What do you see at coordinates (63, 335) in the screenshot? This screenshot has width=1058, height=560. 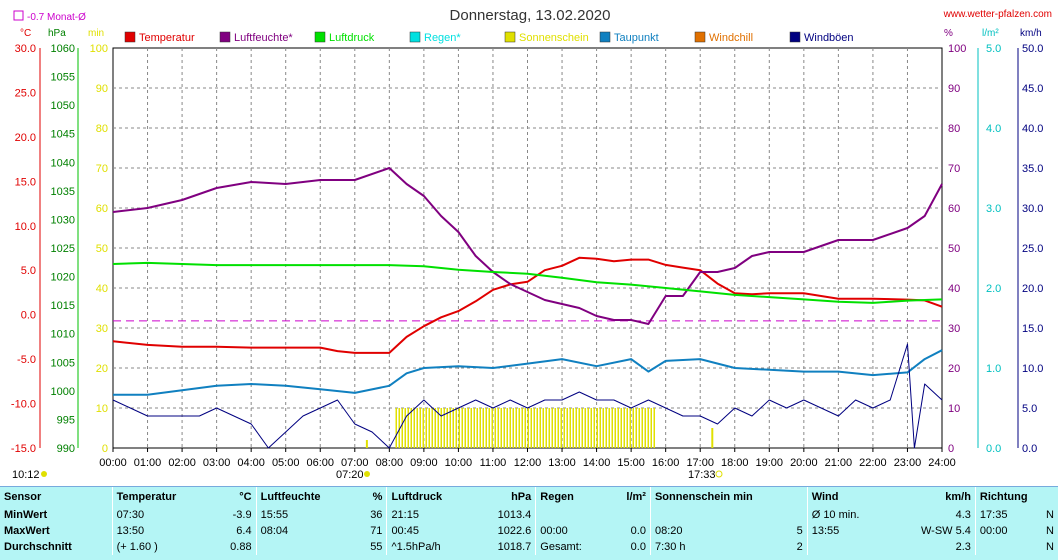 I see `hpa-tick-label: 1010` at bounding box center [63, 335].